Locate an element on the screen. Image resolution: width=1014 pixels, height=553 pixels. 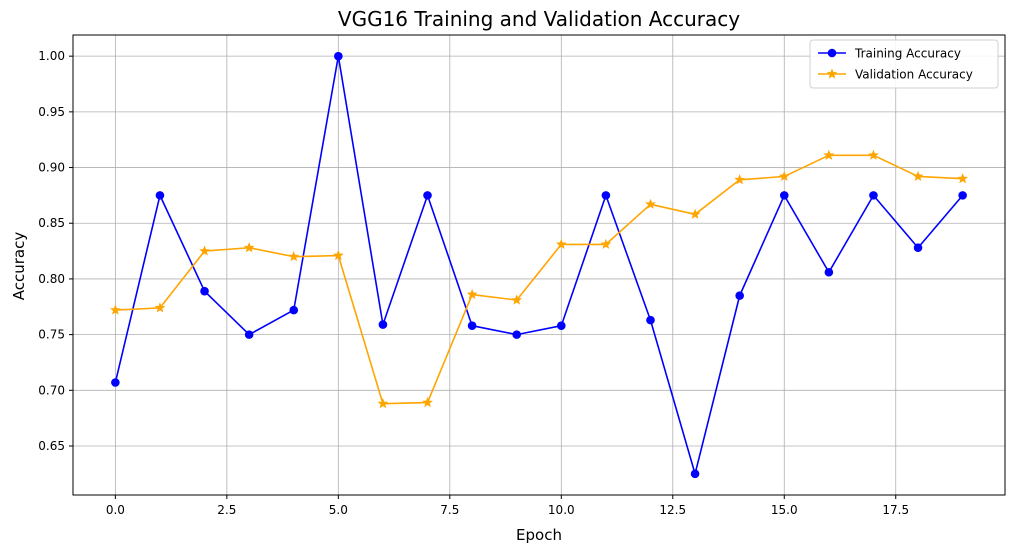
legend-item: Training Accuracy is located at coordinates (889, 54).